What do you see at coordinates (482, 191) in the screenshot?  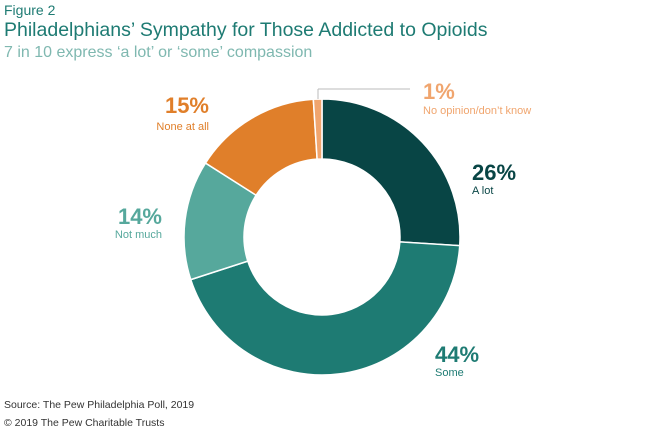 I see `slice-label-a-lot: A lot` at bounding box center [482, 191].